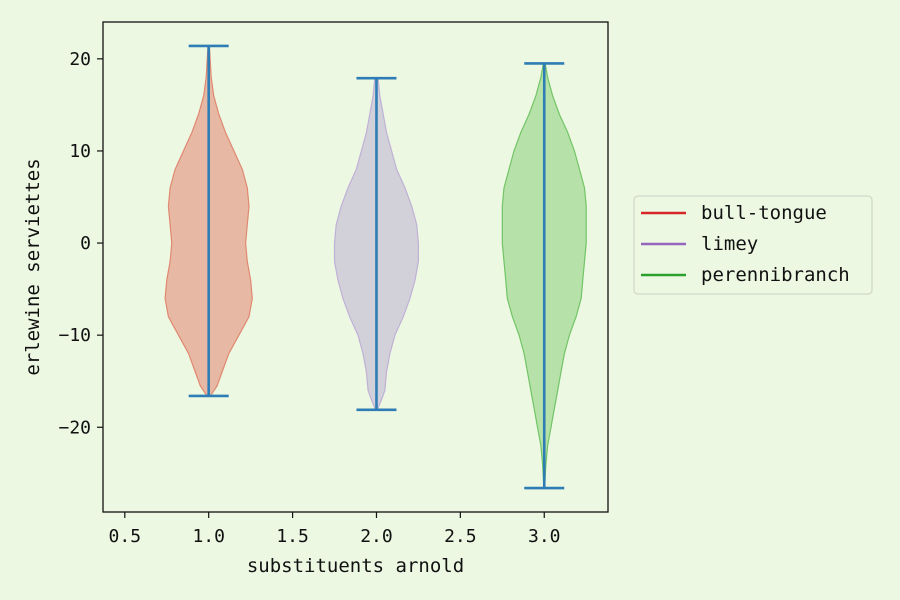 The width and height of the screenshot is (900, 600). Describe the element at coordinates (208, 536) in the screenshot. I see `x-tick-label: 1.0` at that location.